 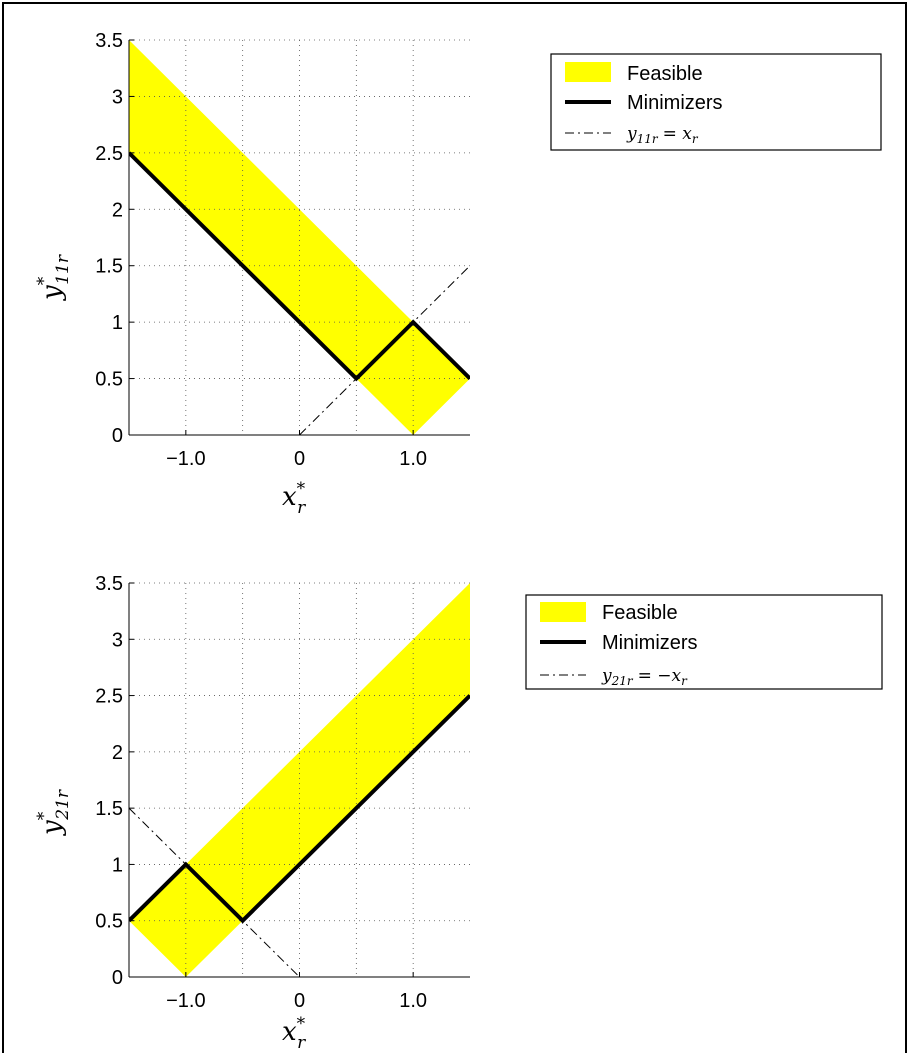 I want to click on legend: Feasible Minimizers y11r = xr, so click(x=716, y=102).